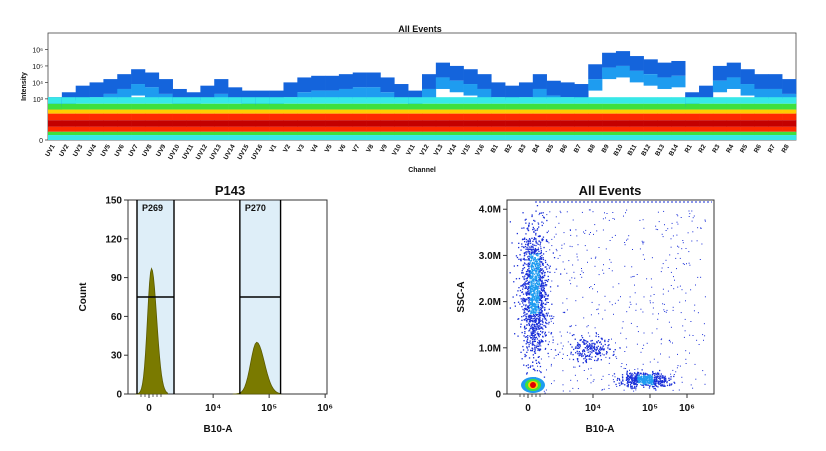 The height and width of the screenshot is (451, 826). What do you see at coordinates (359, 106) in the screenshot?
I see `spectral-column-V7` at bounding box center [359, 106].